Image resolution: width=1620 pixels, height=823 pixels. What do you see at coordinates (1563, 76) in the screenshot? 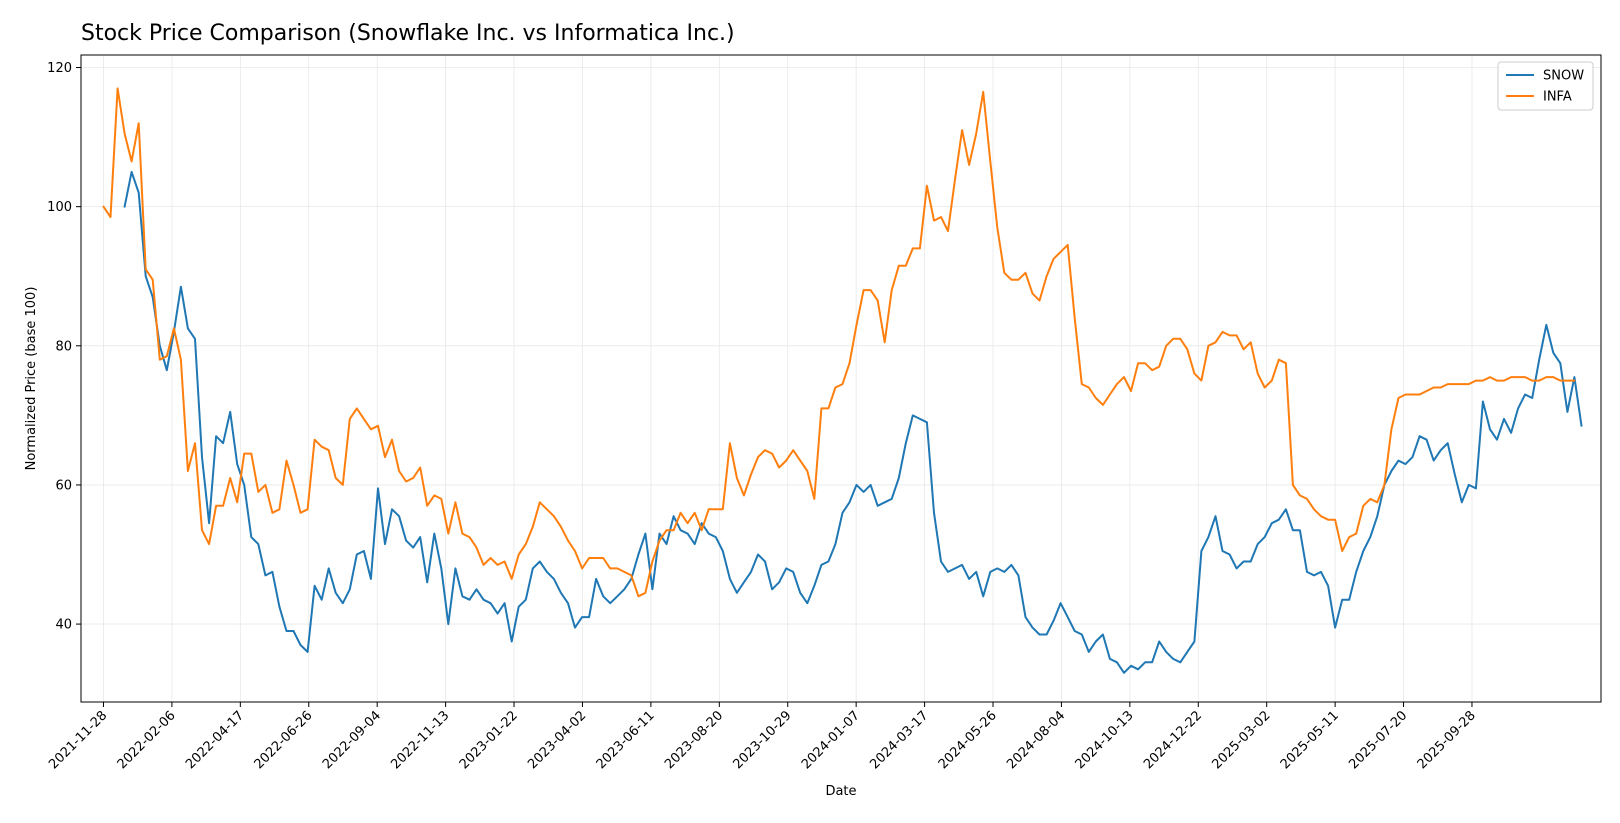
I see `legend-label-snow: SNOW` at bounding box center [1563, 76].